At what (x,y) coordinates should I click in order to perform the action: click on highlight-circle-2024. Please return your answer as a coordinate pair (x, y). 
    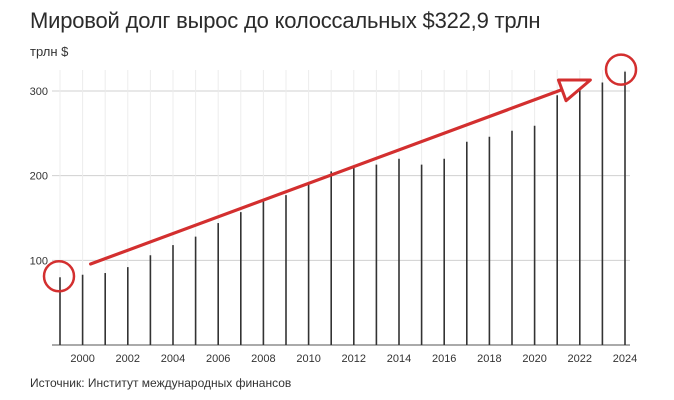
    Looking at the image, I should click on (621, 69).